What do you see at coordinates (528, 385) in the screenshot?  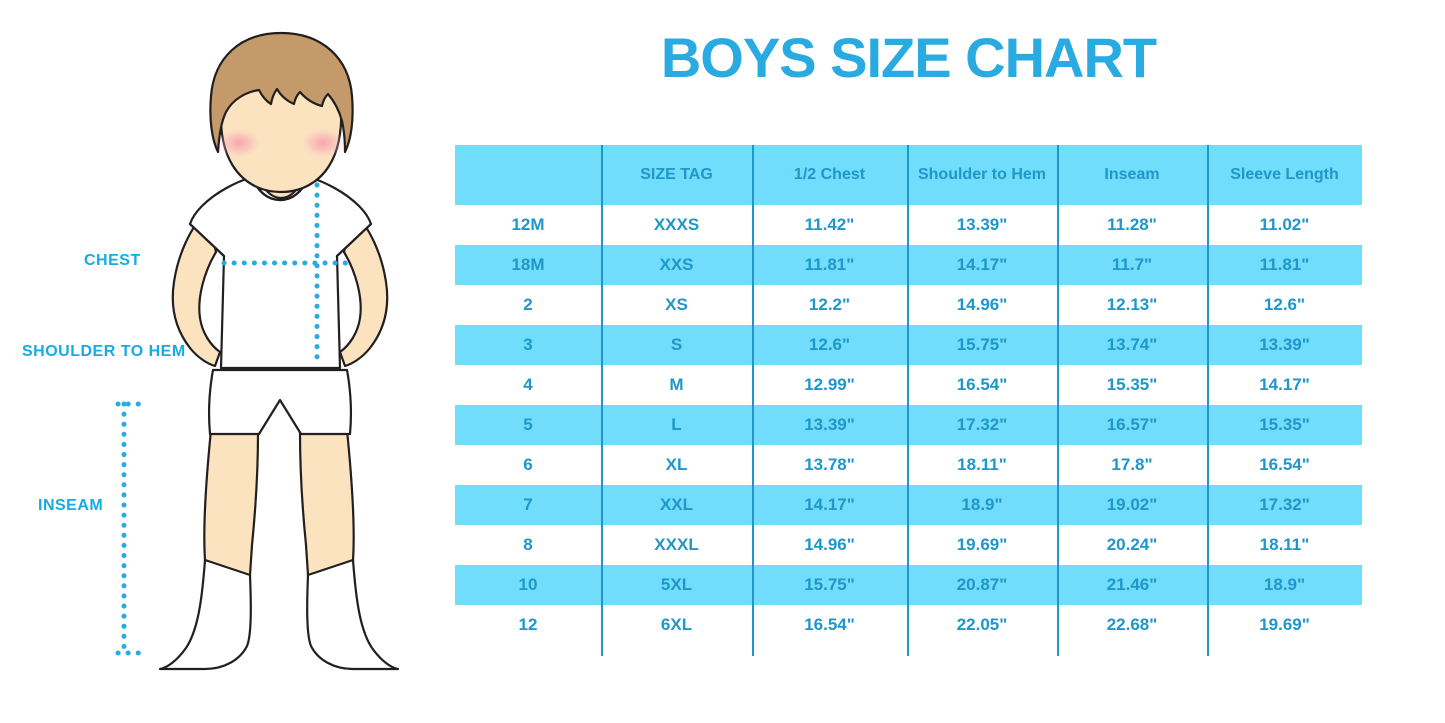 I see `cell-size: 4` at bounding box center [528, 385].